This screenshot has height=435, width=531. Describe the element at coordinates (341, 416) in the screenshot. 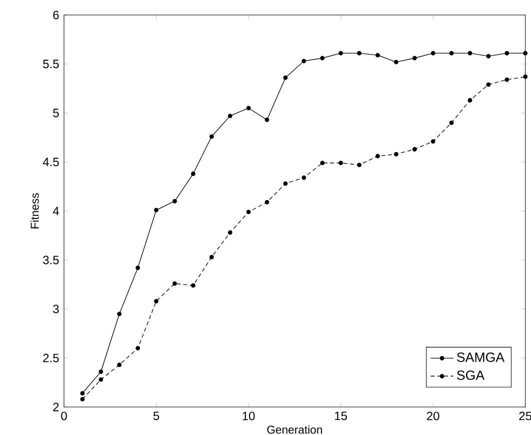

I see `x-tick-label: 15` at that location.